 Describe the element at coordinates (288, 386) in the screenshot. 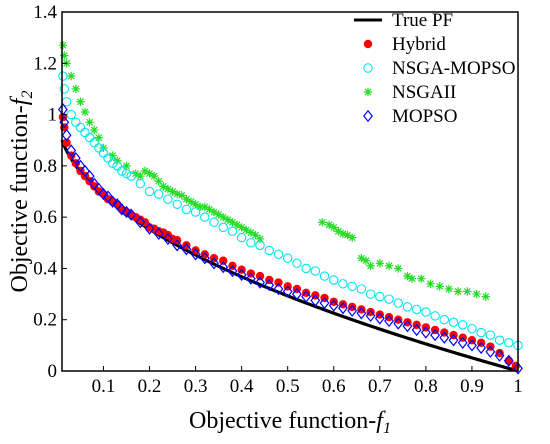

I see `x-tick-label: 0.5` at that location.